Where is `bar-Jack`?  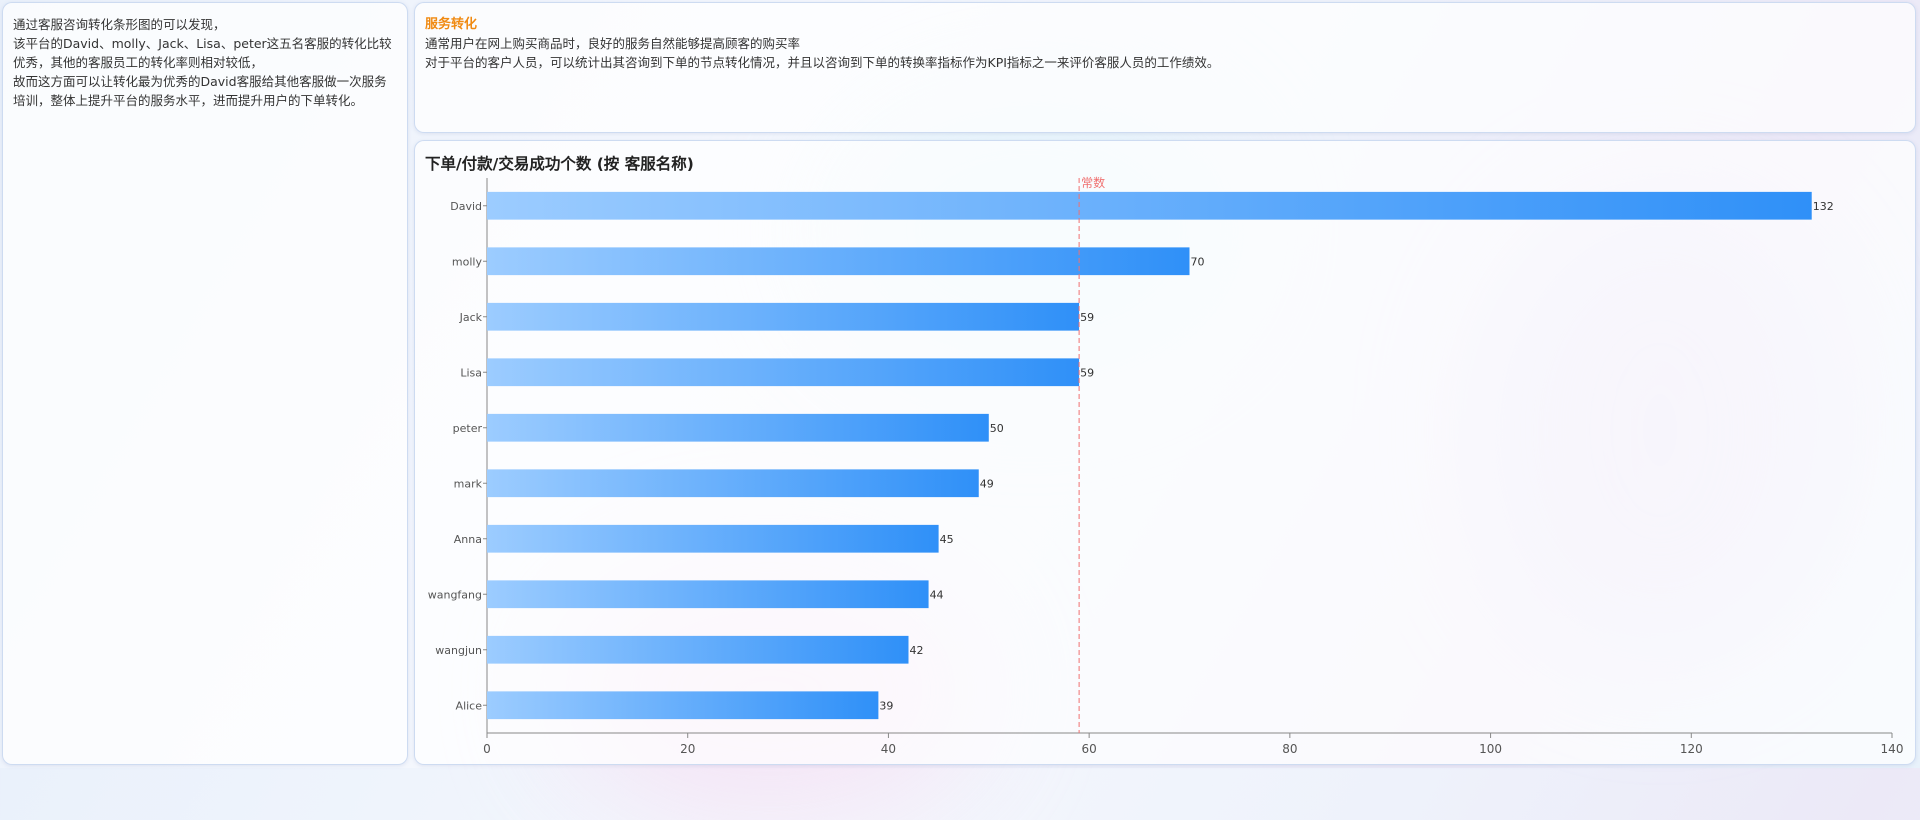
bar-Jack is located at coordinates (783, 316).